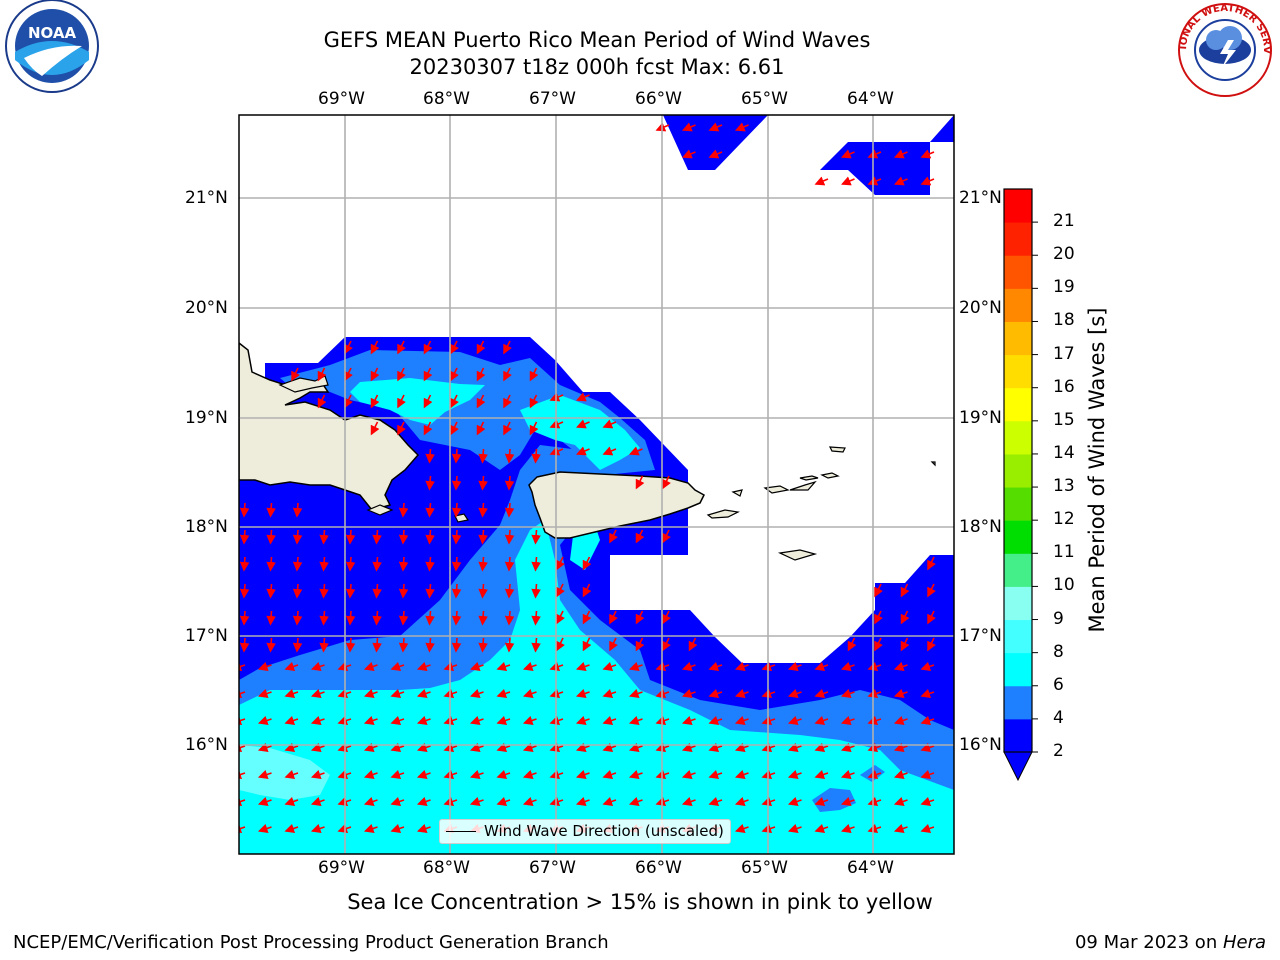 Image resolution: width=1280 pixels, height=960 pixels. Describe the element at coordinates (764, 99) in the screenshot. I see `lon-label-top: 65°W` at that location.